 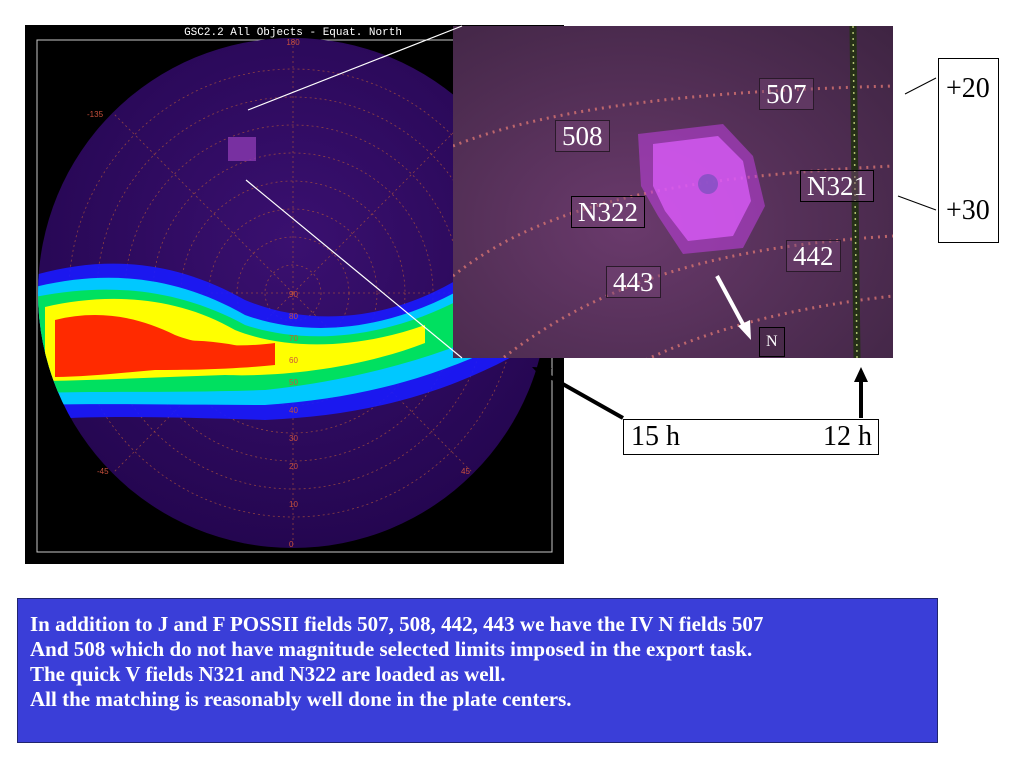 I want to click on ra-15h-arrow-head, so click(x=542, y=374).